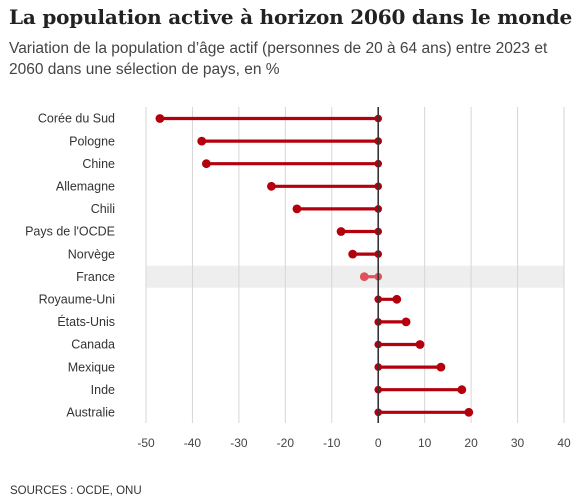  Describe the element at coordinates (564, 443) in the screenshot. I see `x-tick-label: 40` at that location.